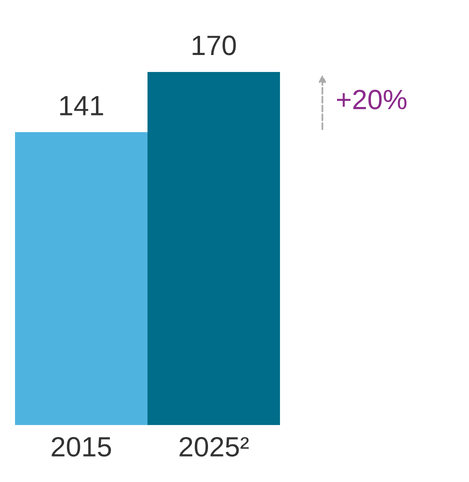  What do you see at coordinates (81, 446) in the screenshot?
I see `x-tick-label: 2015` at bounding box center [81, 446].